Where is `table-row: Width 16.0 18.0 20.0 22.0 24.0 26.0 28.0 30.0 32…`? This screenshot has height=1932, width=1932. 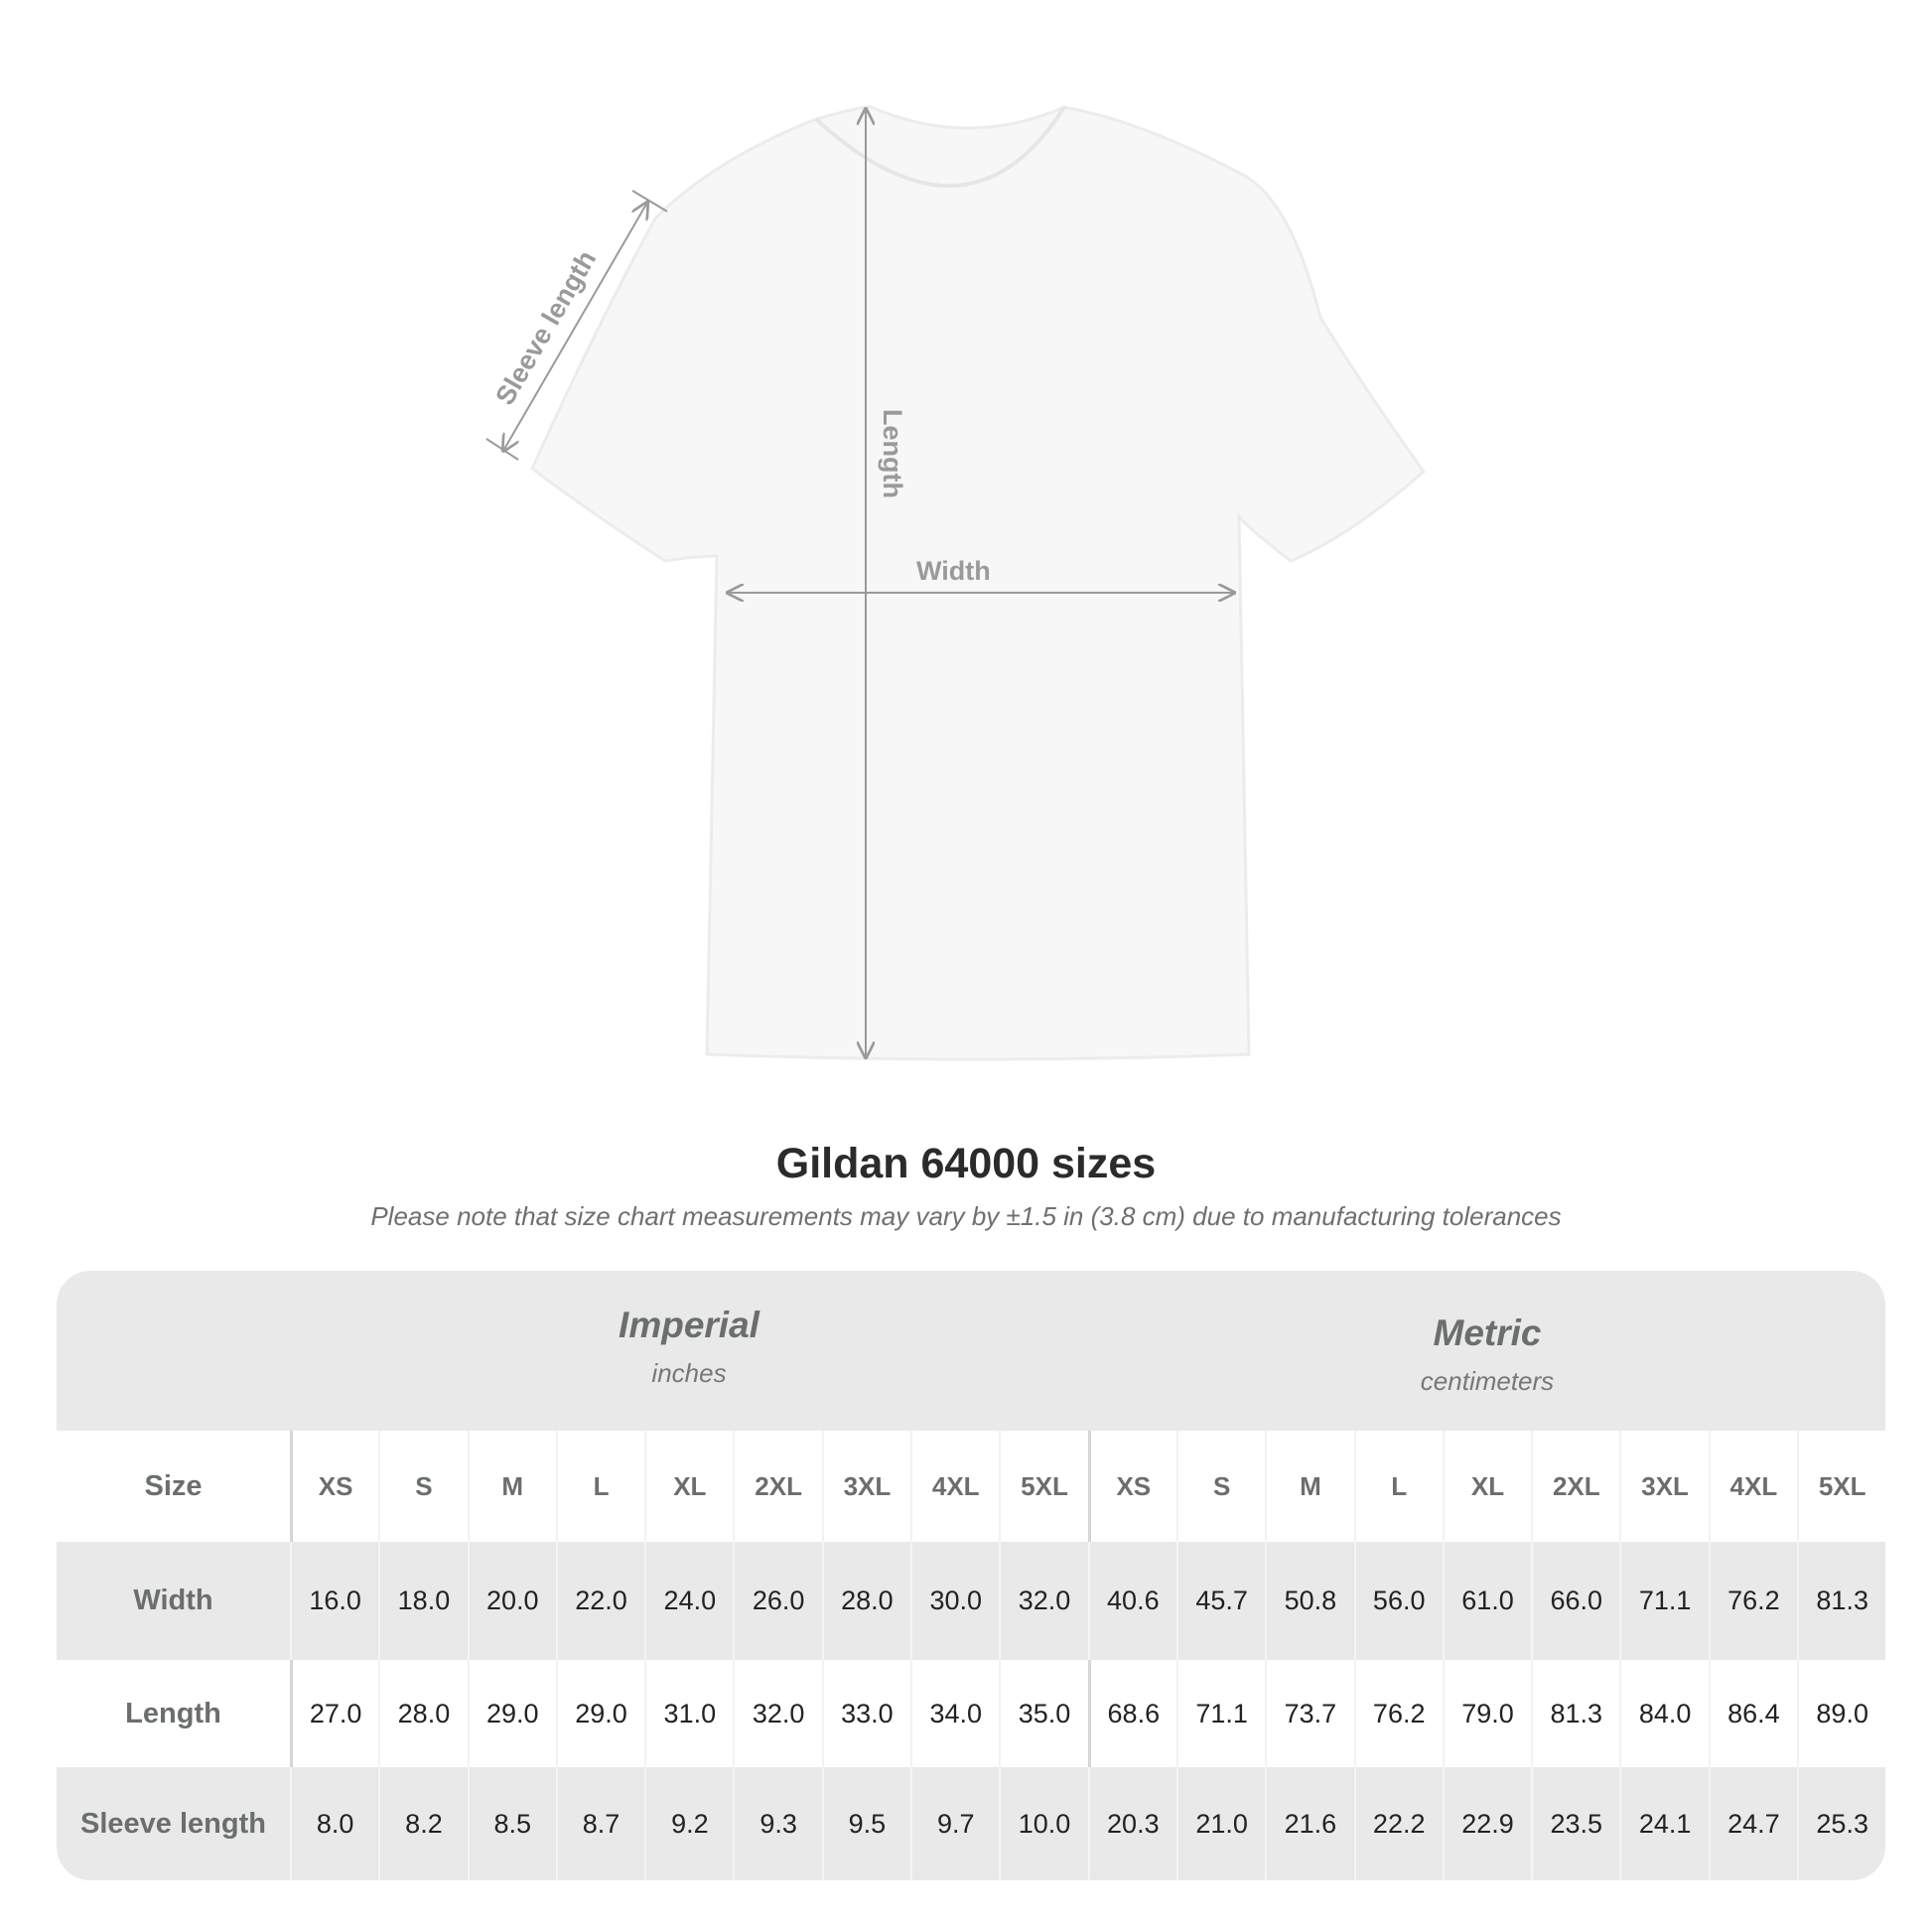
table-row: Width 16.0 18.0 20.0 22.0 24.0 26.0 28.0 30.0 32… is located at coordinates (971, 1601).